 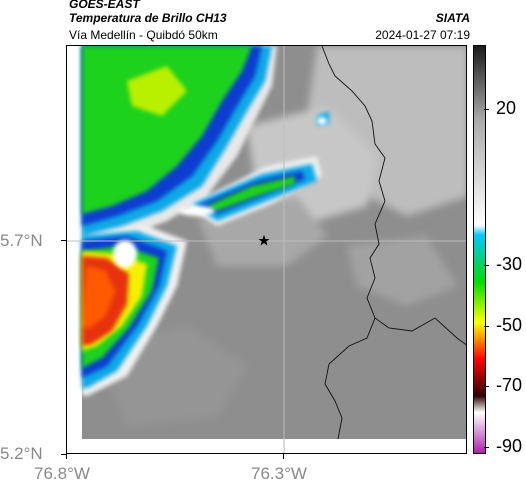 What do you see at coordinates (509, 385) in the screenshot?
I see `colorbar-label: -70` at bounding box center [509, 385].